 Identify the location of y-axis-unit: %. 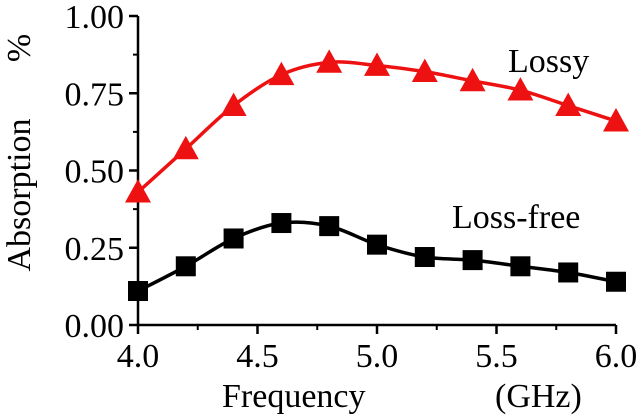
(19, 48).